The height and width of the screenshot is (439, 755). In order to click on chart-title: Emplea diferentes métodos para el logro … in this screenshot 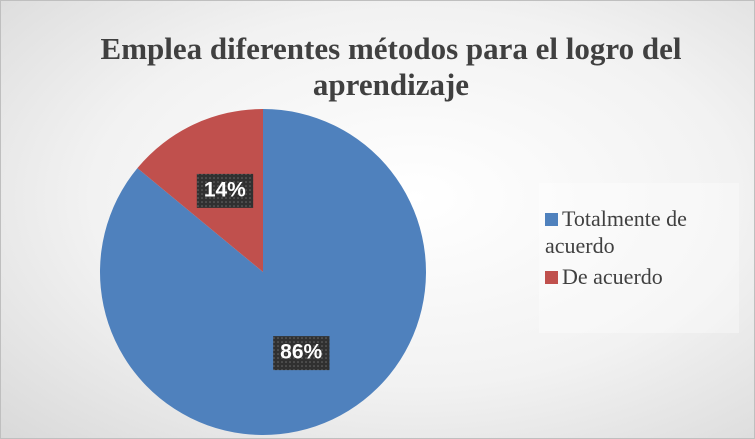, I will do `click(391, 66)`.